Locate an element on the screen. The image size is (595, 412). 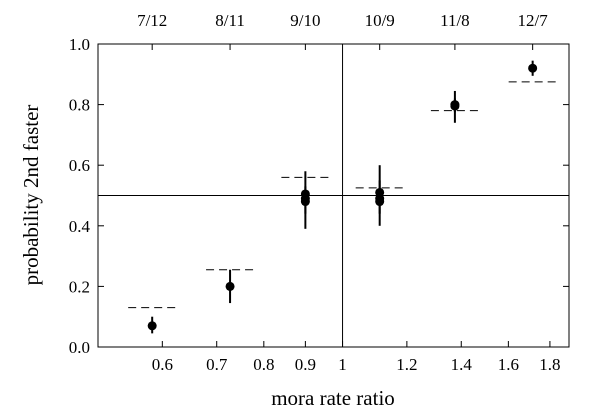
y-tick-label: 0.4 is located at coordinates (80, 226).